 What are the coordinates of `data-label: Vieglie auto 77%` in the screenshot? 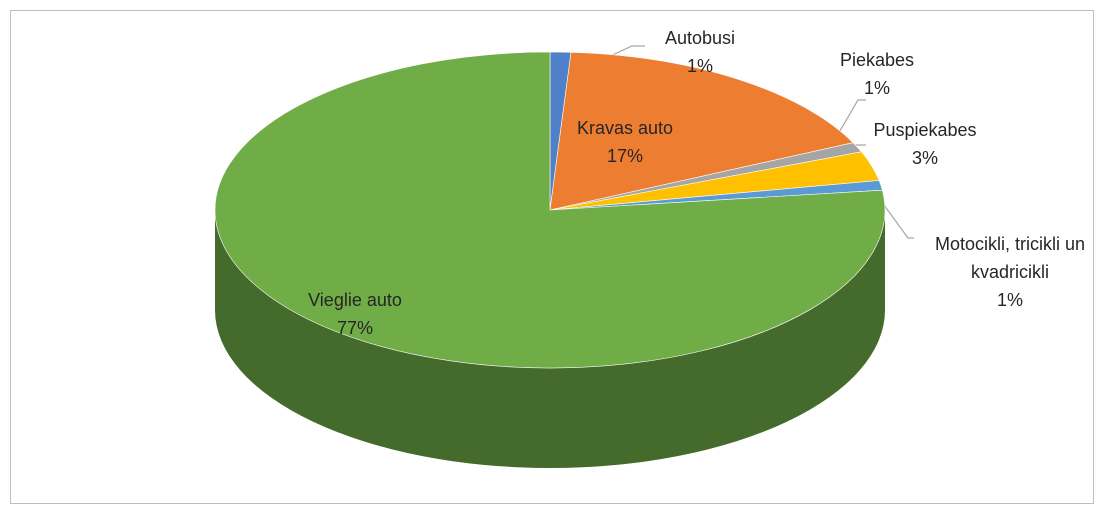 It's located at (355, 314).